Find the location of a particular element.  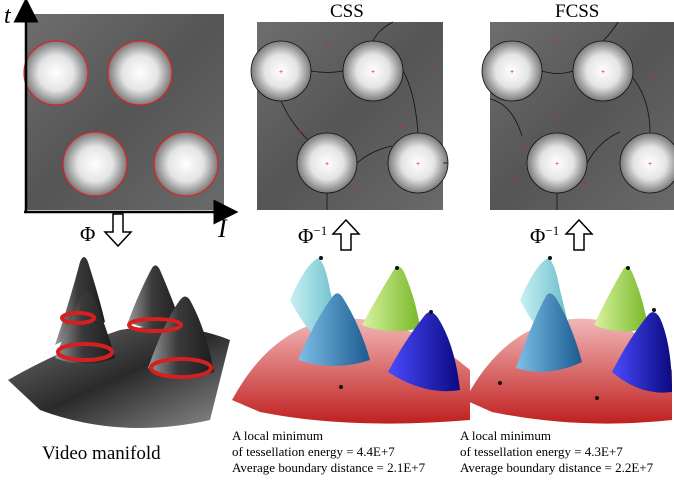

css-result-surface is located at coordinates (351, 340).